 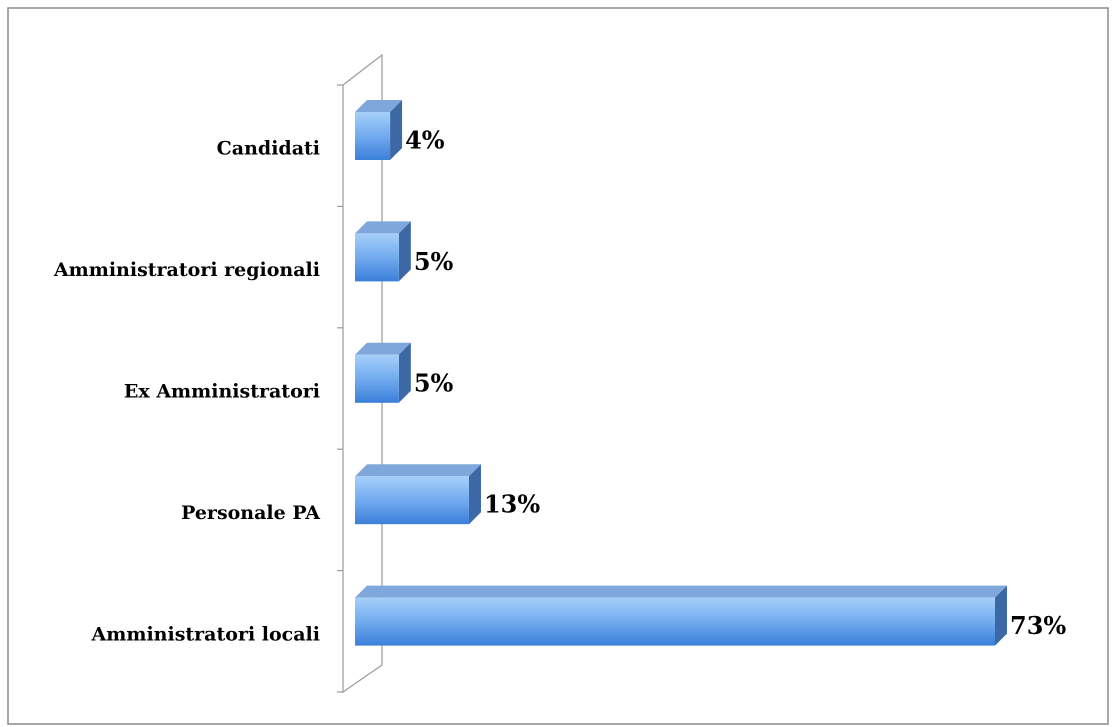 What do you see at coordinates (250, 513) in the screenshot?
I see `category-label: Personale PA` at bounding box center [250, 513].